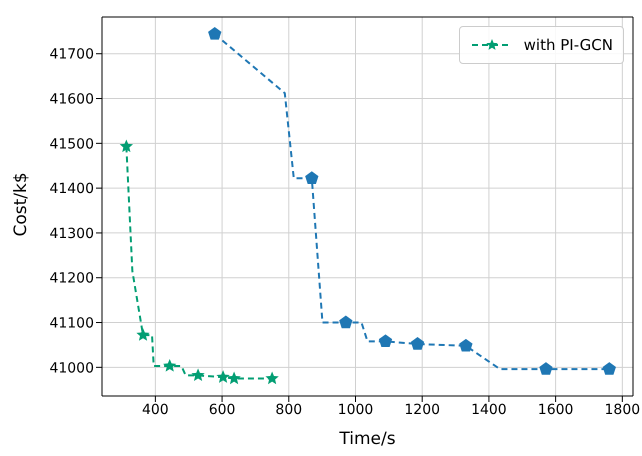 Image resolution: width=642 pixels, height=456 pixels. Describe the element at coordinates (71, 54) in the screenshot. I see `y-tick-label: 41700` at that location.